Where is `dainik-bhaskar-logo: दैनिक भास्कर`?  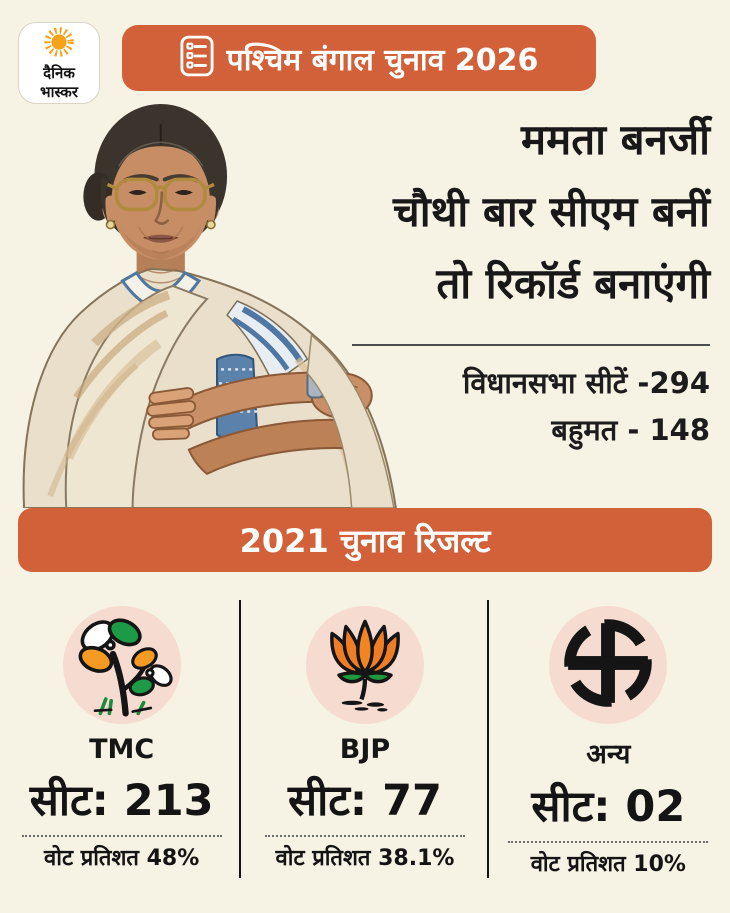 dainik-bhaskar-logo: दैनिक भास्कर is located at coordinates (59, 63).